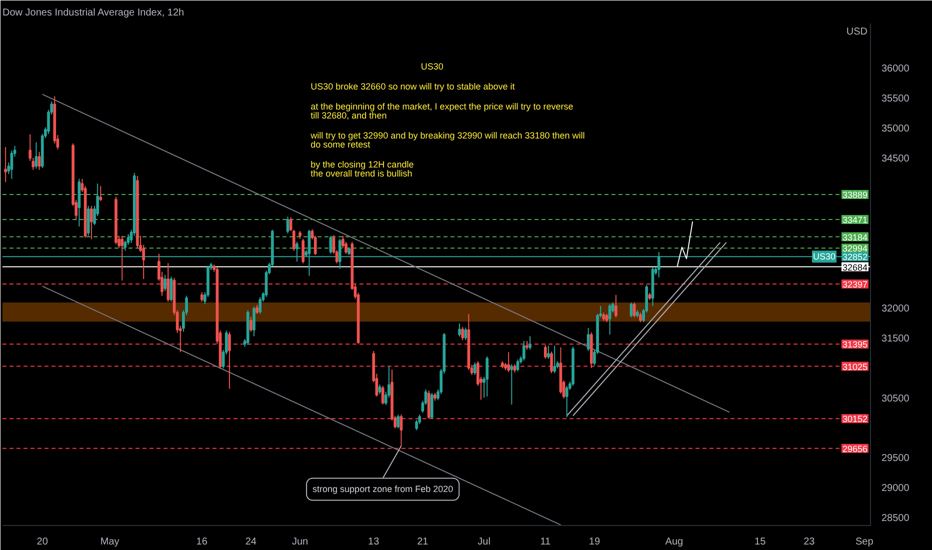  Describe the element at coordinates (896, 338) in the screenshot. I see `y-tick-label: 31500` at that location.